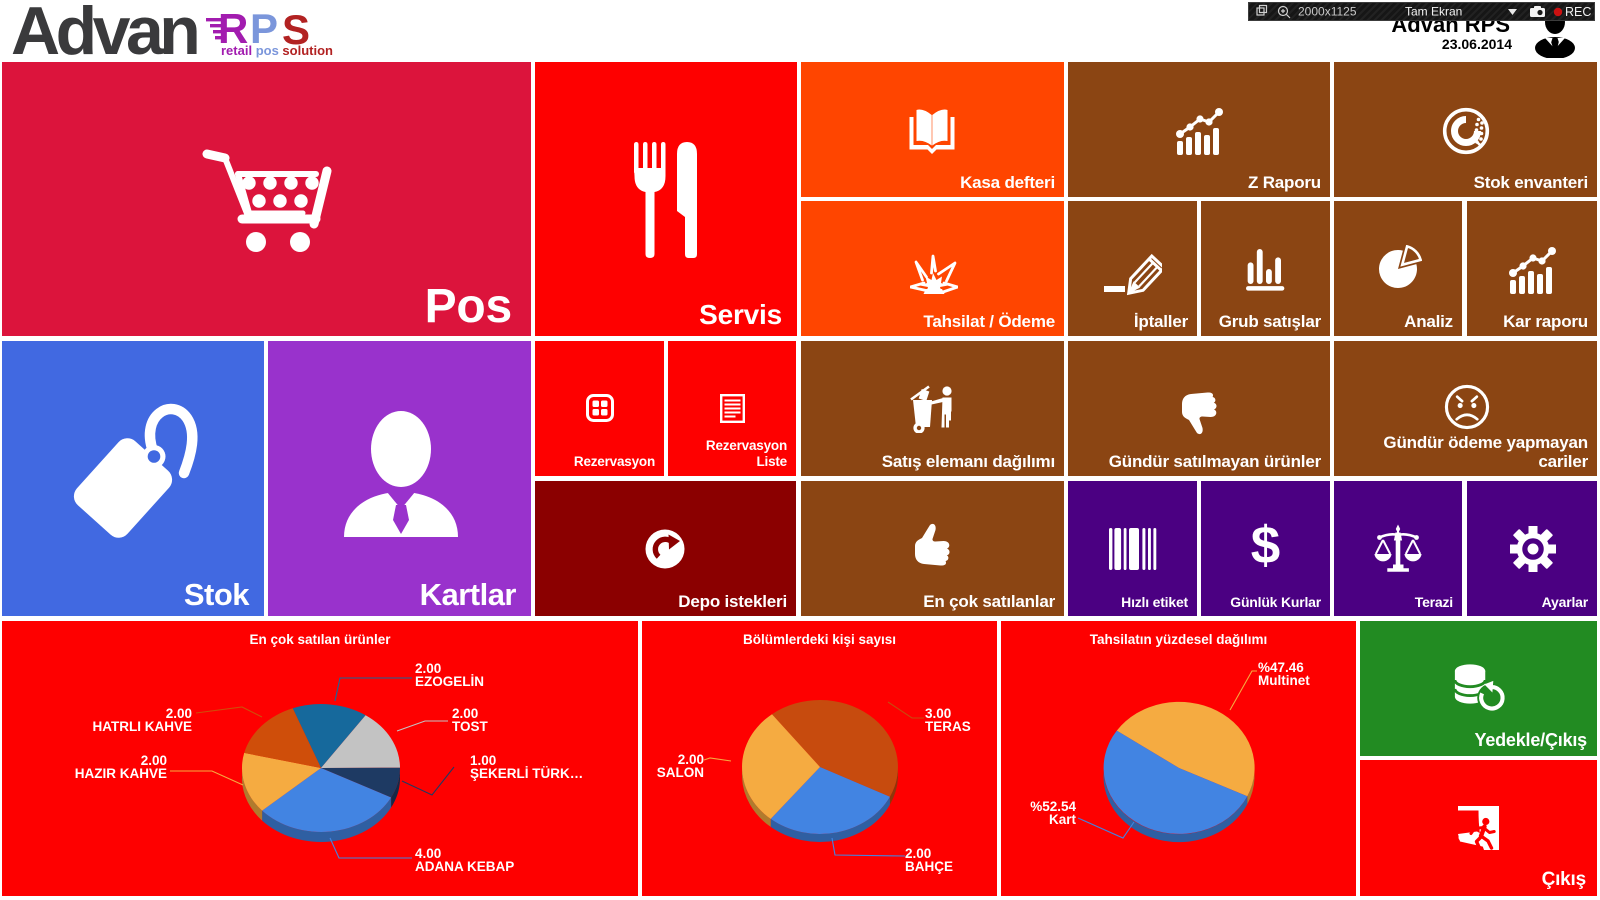 The width and height of the screenshot is (1600, 900). I want to click on svg-text: retail pos solution, so click(277, 50).